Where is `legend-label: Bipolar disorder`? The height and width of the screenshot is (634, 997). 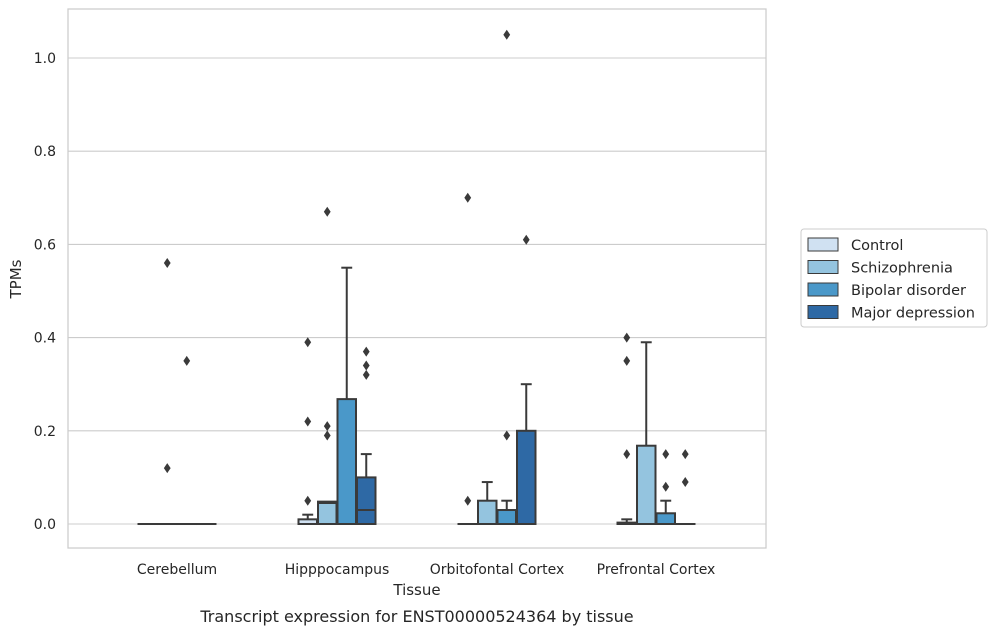
legend-label: Bipolar disorder is located at coordinates (908, 291).